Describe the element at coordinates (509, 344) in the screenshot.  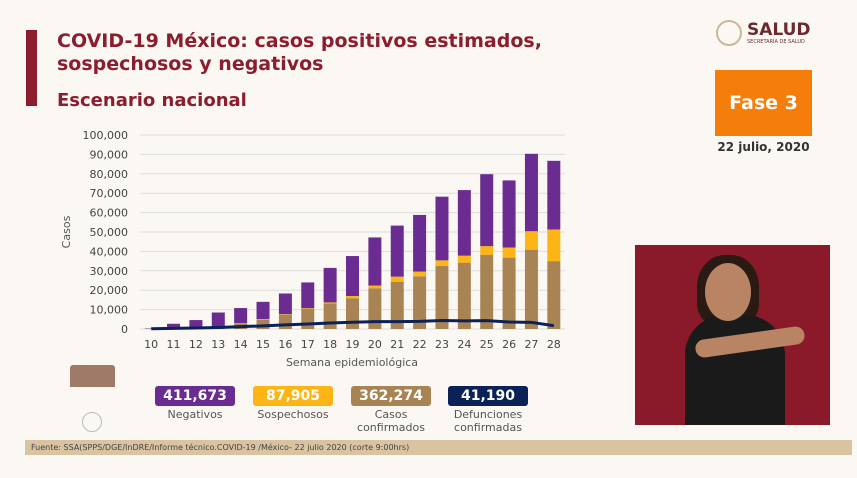
I see `x-tick-label: 26` at that location.